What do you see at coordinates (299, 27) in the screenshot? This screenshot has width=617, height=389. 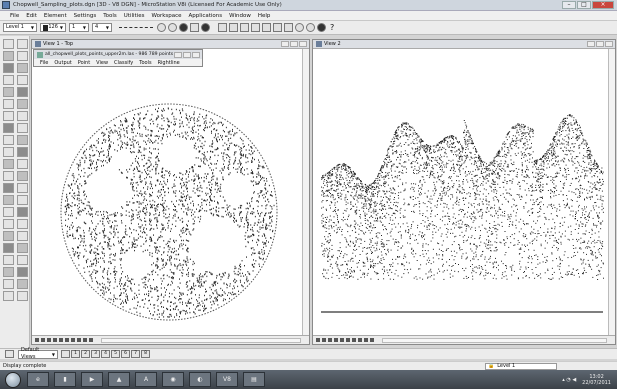 I see `undo-icon` at bounding box center [299, 27].